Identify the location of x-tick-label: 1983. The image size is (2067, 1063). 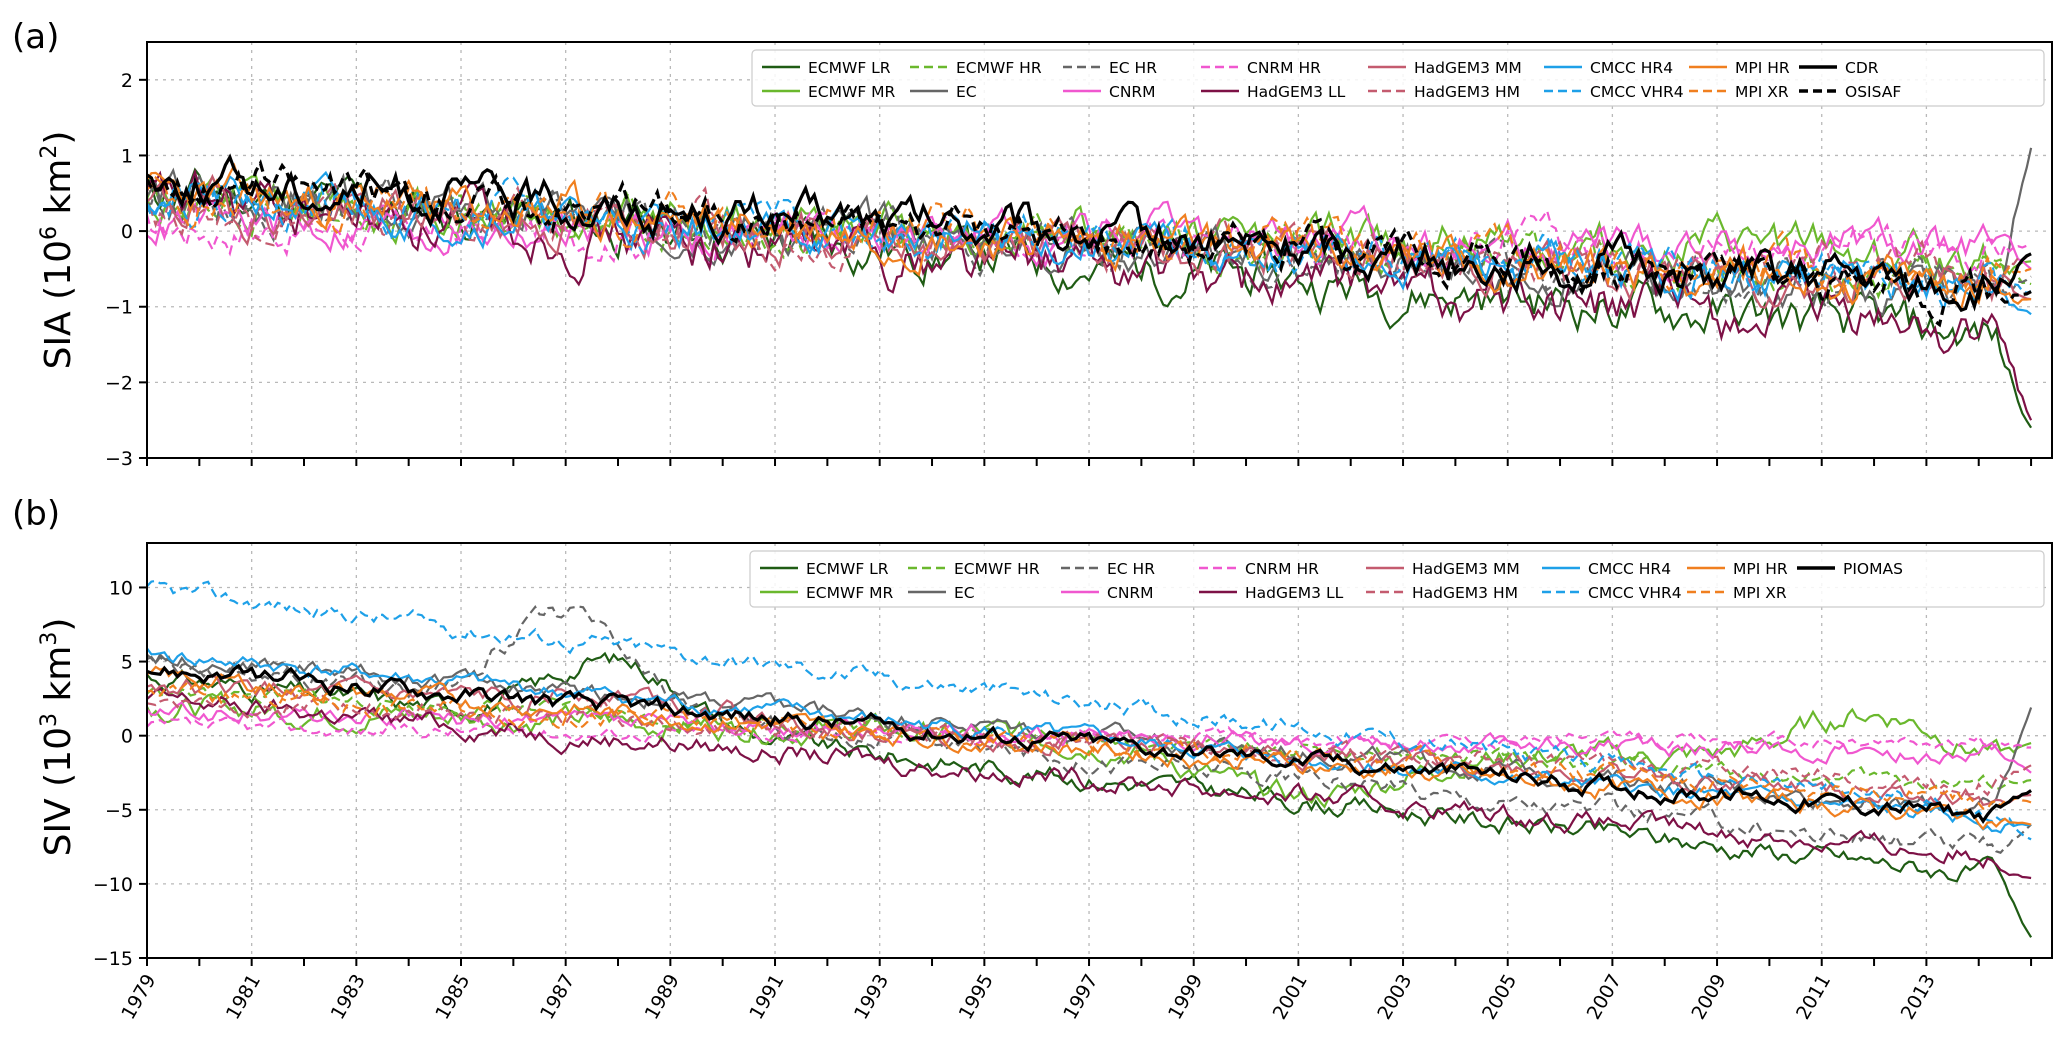
(348, 997).